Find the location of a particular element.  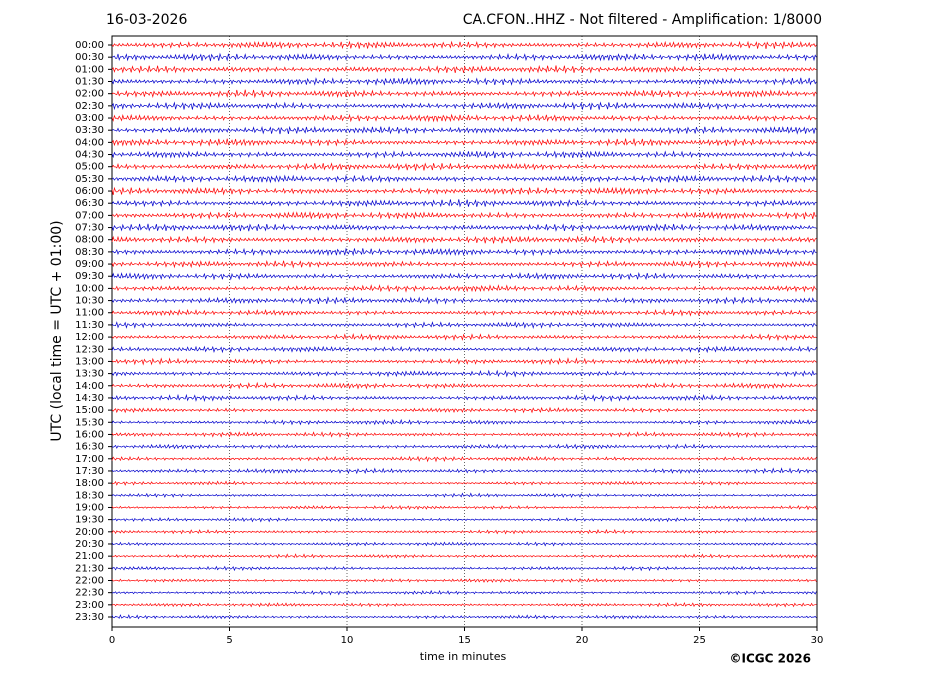

y-tick-label: 15:00 is located at coordinates (89, 410).